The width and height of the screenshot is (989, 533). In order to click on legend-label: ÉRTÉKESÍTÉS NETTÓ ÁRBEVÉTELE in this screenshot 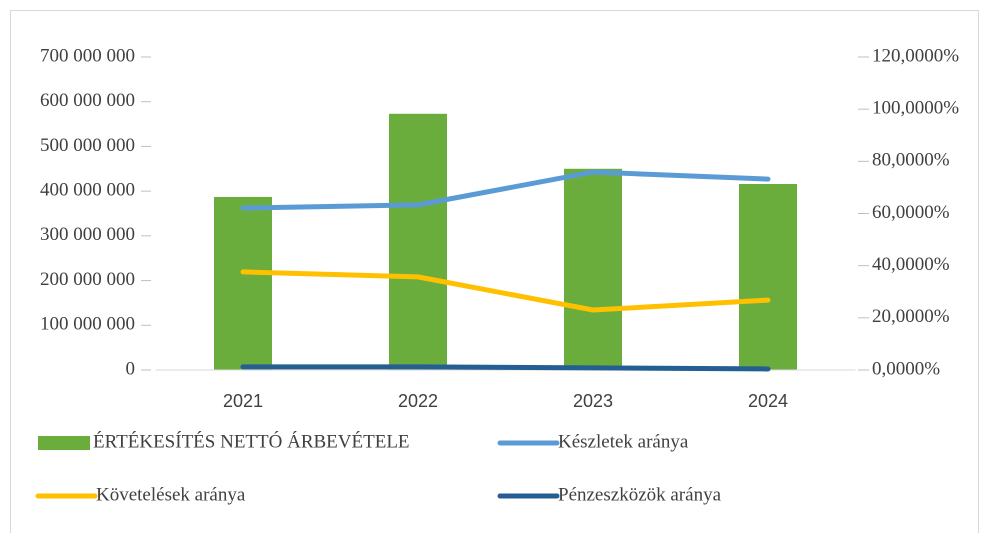, I will do `click(251, 441)`.